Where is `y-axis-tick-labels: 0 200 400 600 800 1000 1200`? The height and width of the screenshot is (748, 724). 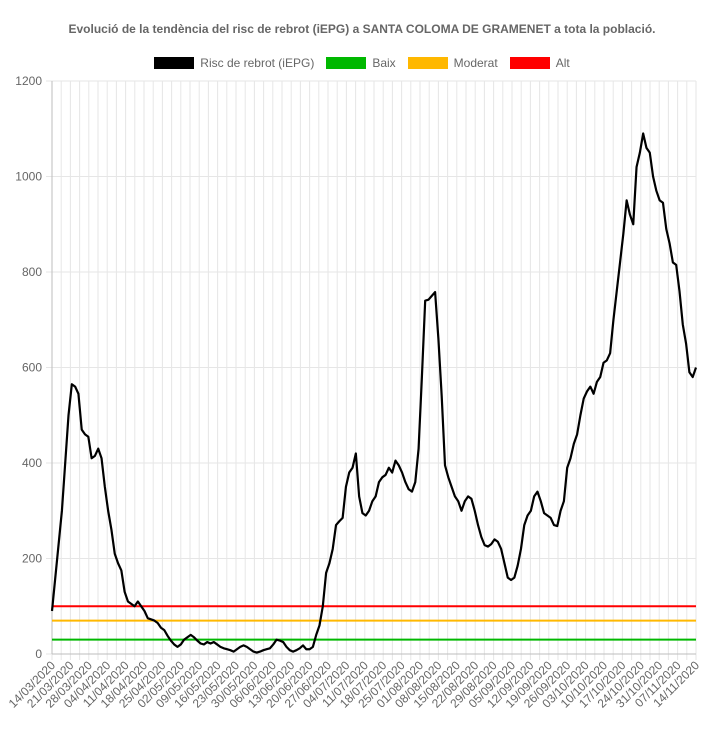 y-axis-tick-labels: 0 200 400 600 800 1000 1200 is located at coordinates (28, 367).